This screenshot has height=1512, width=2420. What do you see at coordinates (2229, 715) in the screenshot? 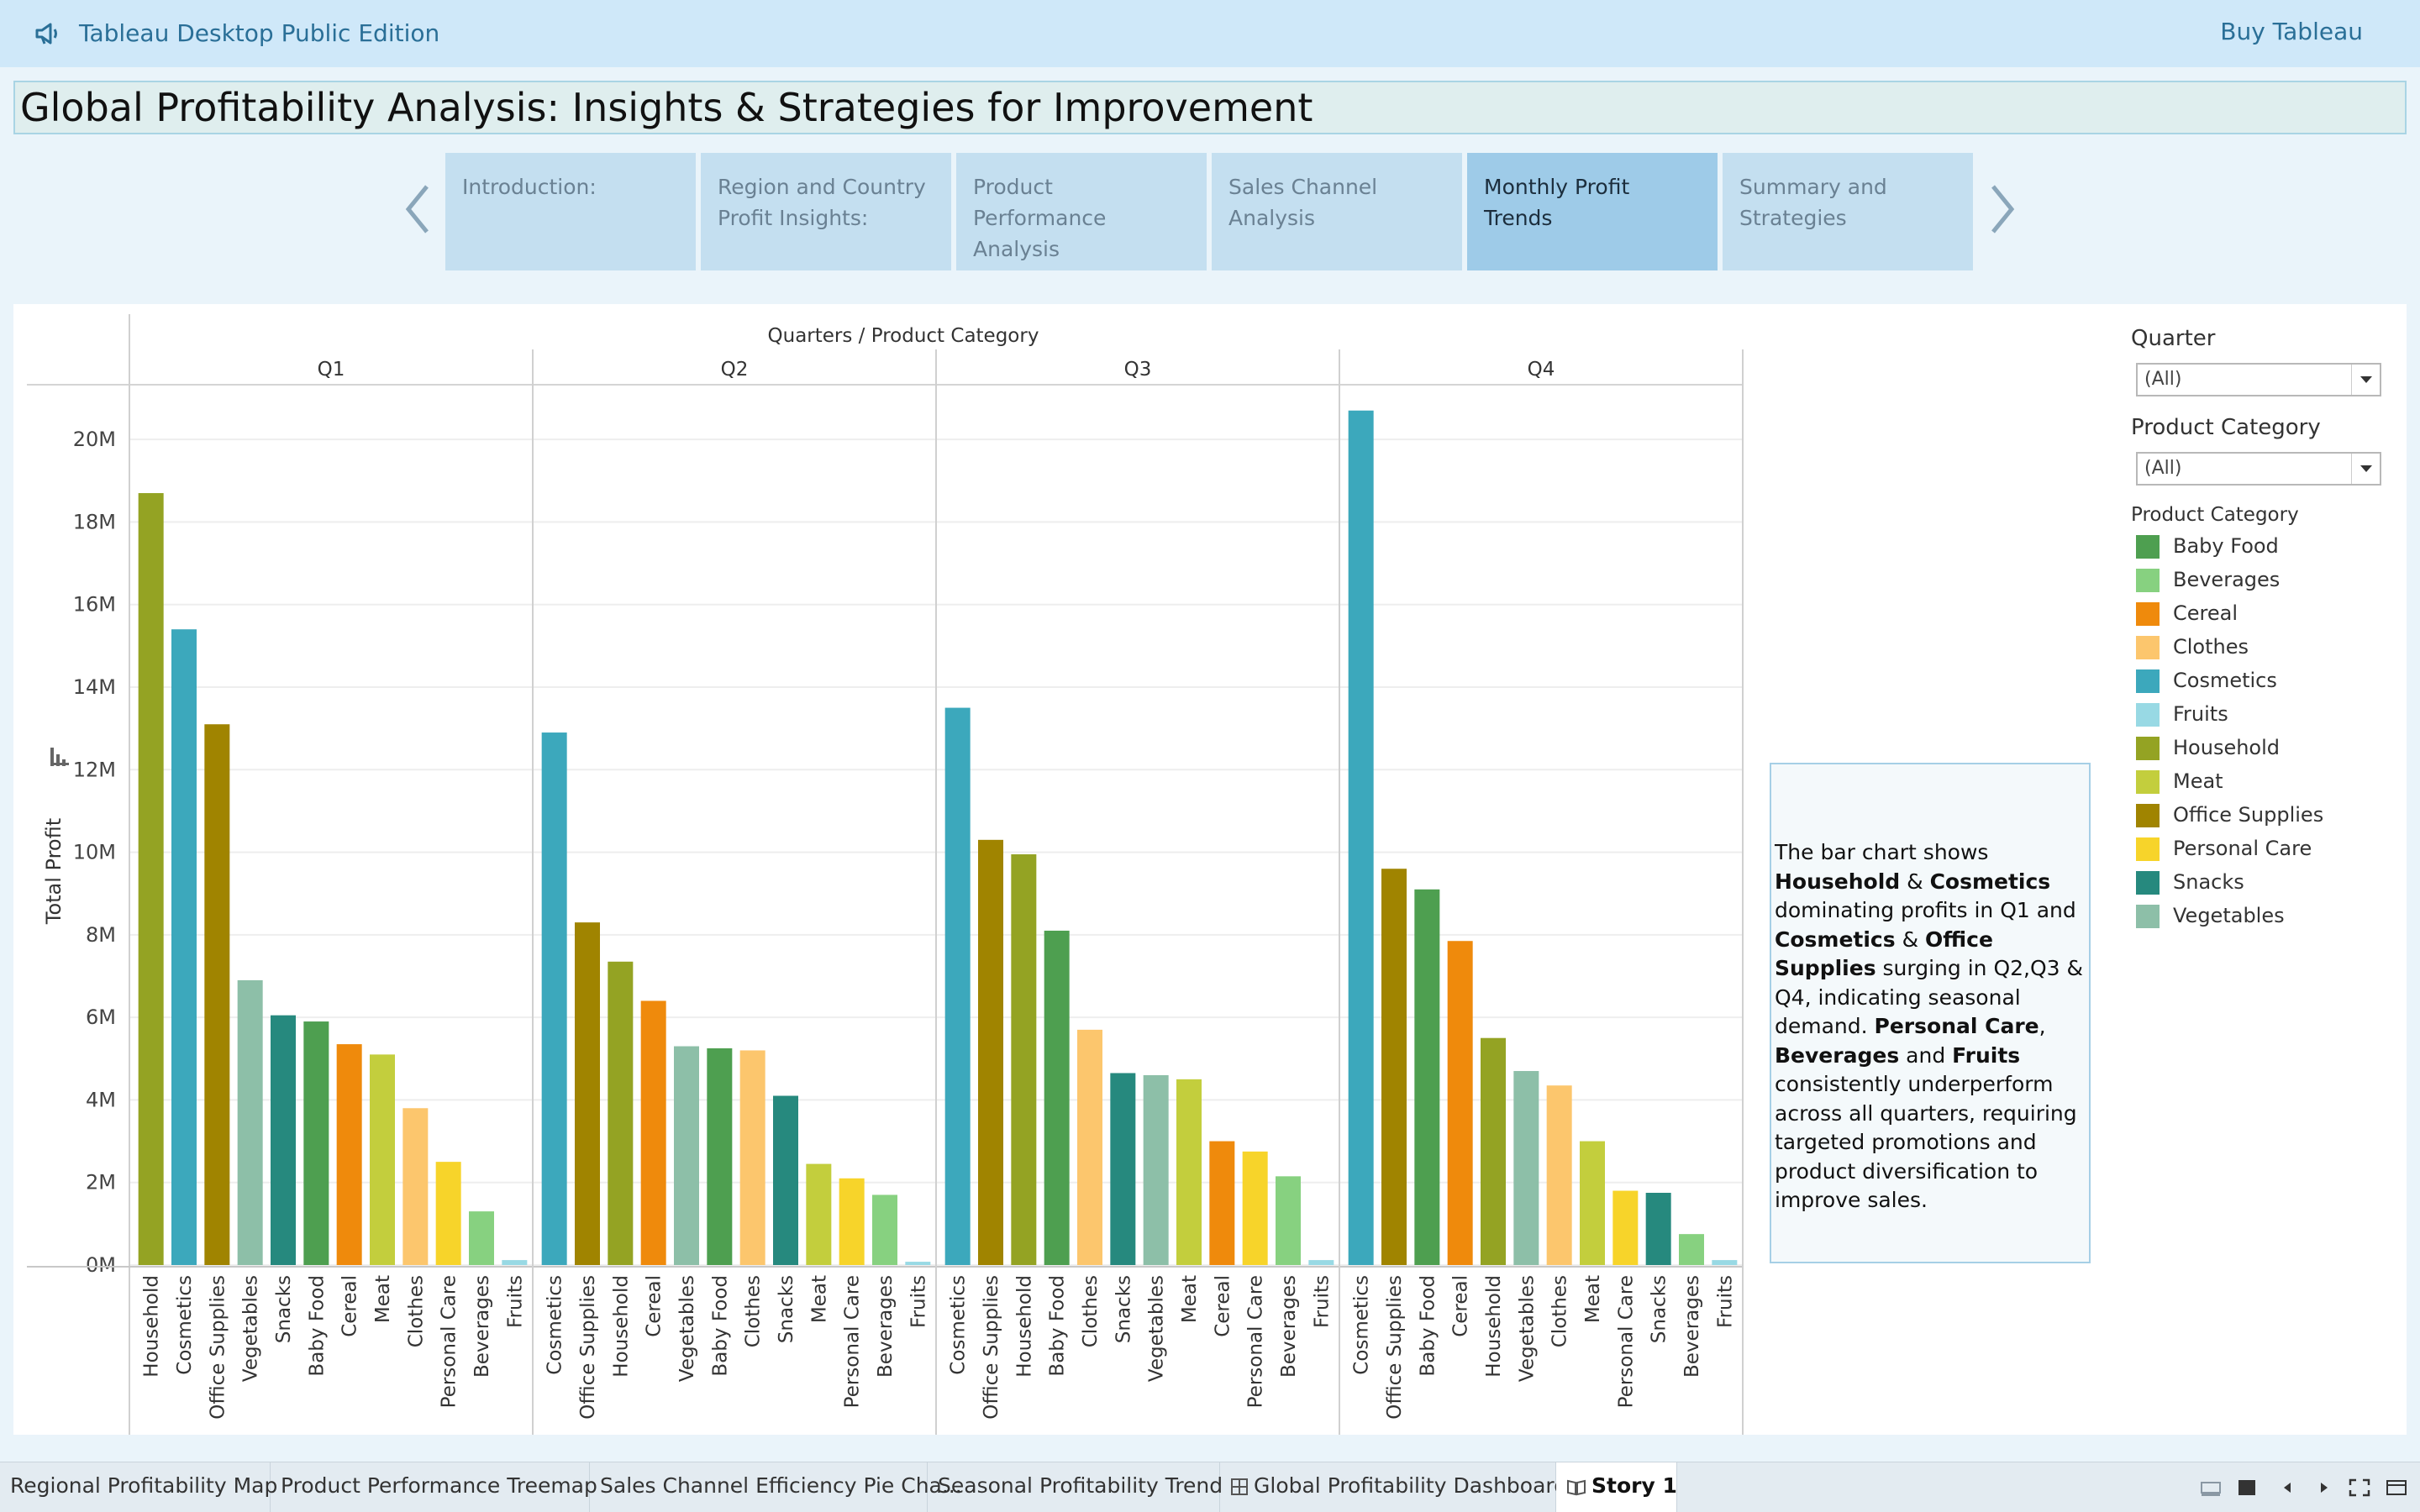
I see `legend-item: Fruits` at bounding box center [2229, 715].